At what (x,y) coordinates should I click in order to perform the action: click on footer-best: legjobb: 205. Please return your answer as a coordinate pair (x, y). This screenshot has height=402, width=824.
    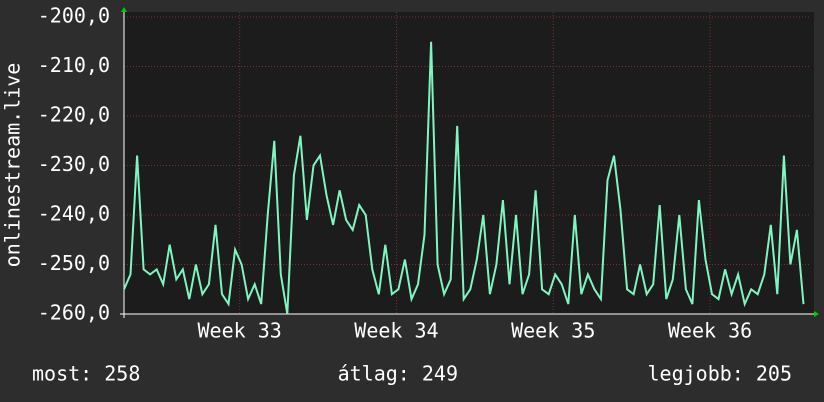
    Looking at the image, I should click on (720, 374).